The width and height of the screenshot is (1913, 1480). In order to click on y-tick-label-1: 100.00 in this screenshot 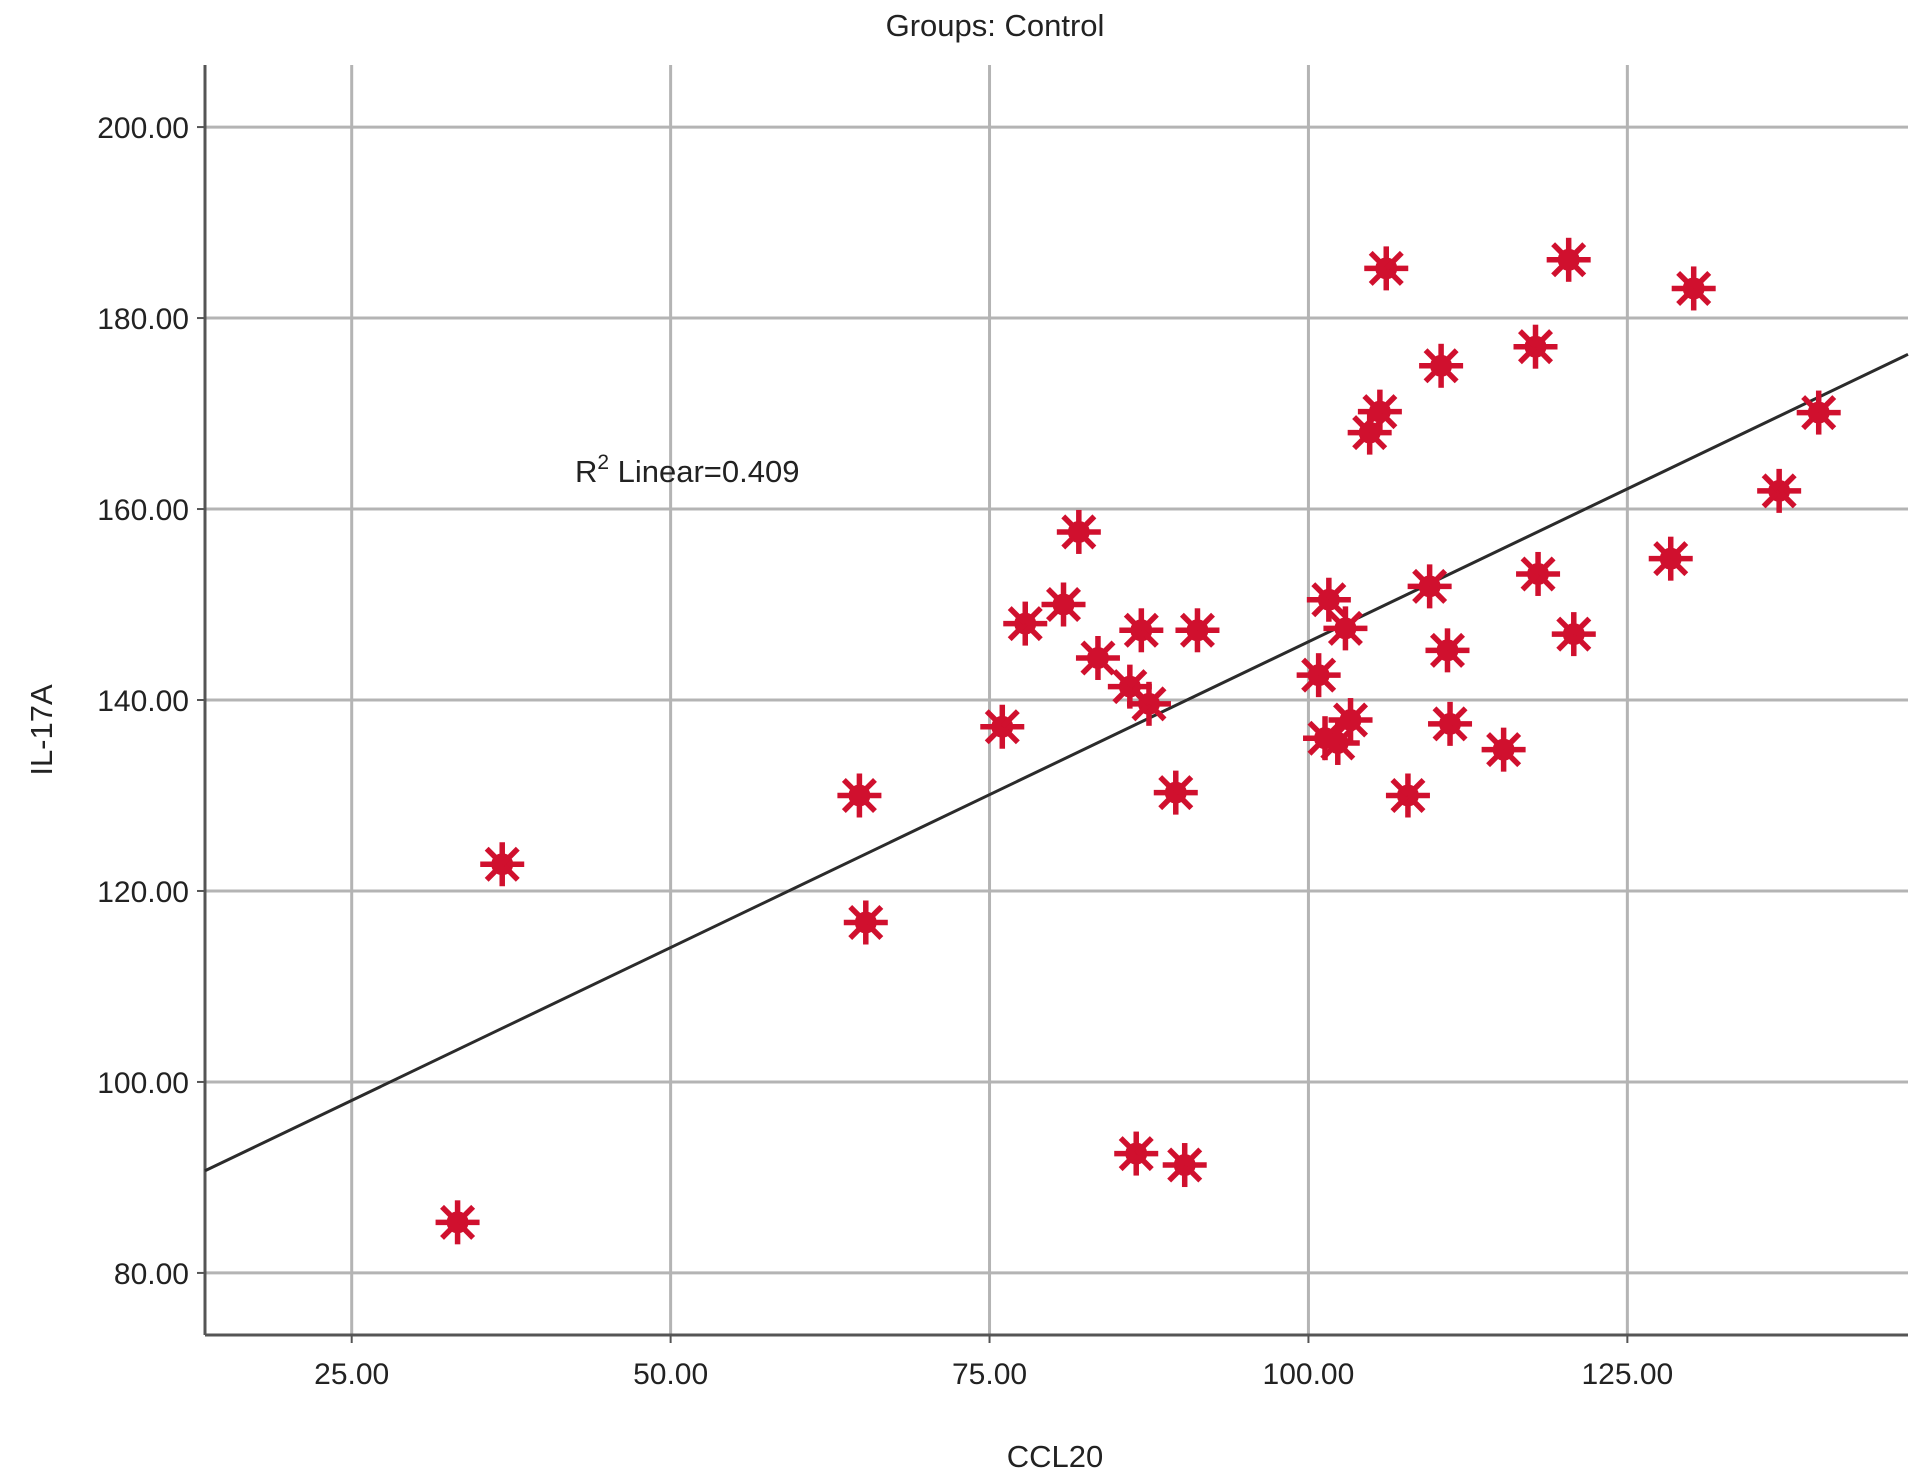, I will do `click(143, 1083)`.